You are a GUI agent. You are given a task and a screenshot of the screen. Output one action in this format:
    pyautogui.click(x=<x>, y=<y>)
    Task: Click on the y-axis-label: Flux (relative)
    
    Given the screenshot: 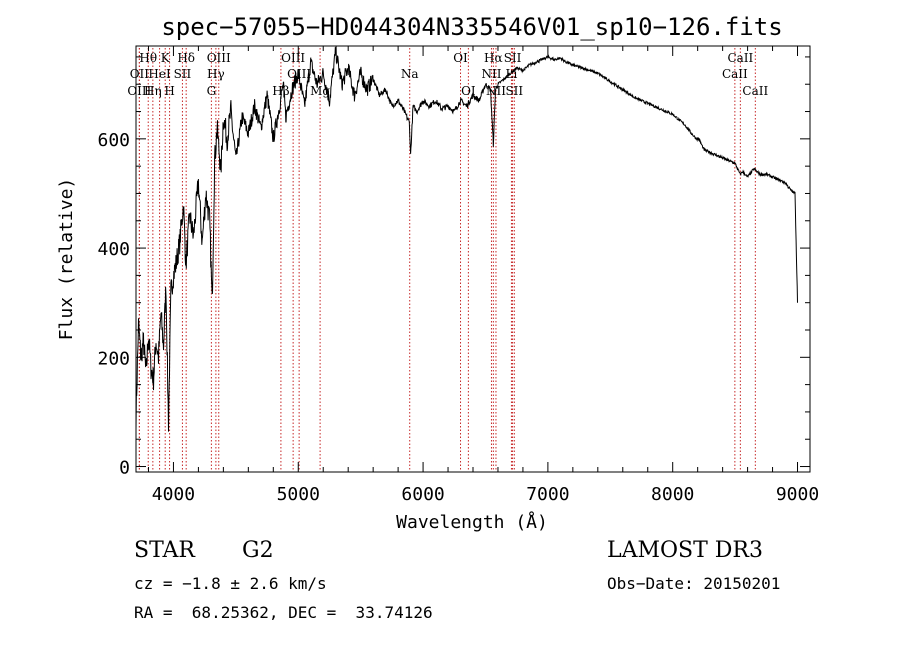 What is the action you would take?
    pyautogui.click(x=66, y=259)
    